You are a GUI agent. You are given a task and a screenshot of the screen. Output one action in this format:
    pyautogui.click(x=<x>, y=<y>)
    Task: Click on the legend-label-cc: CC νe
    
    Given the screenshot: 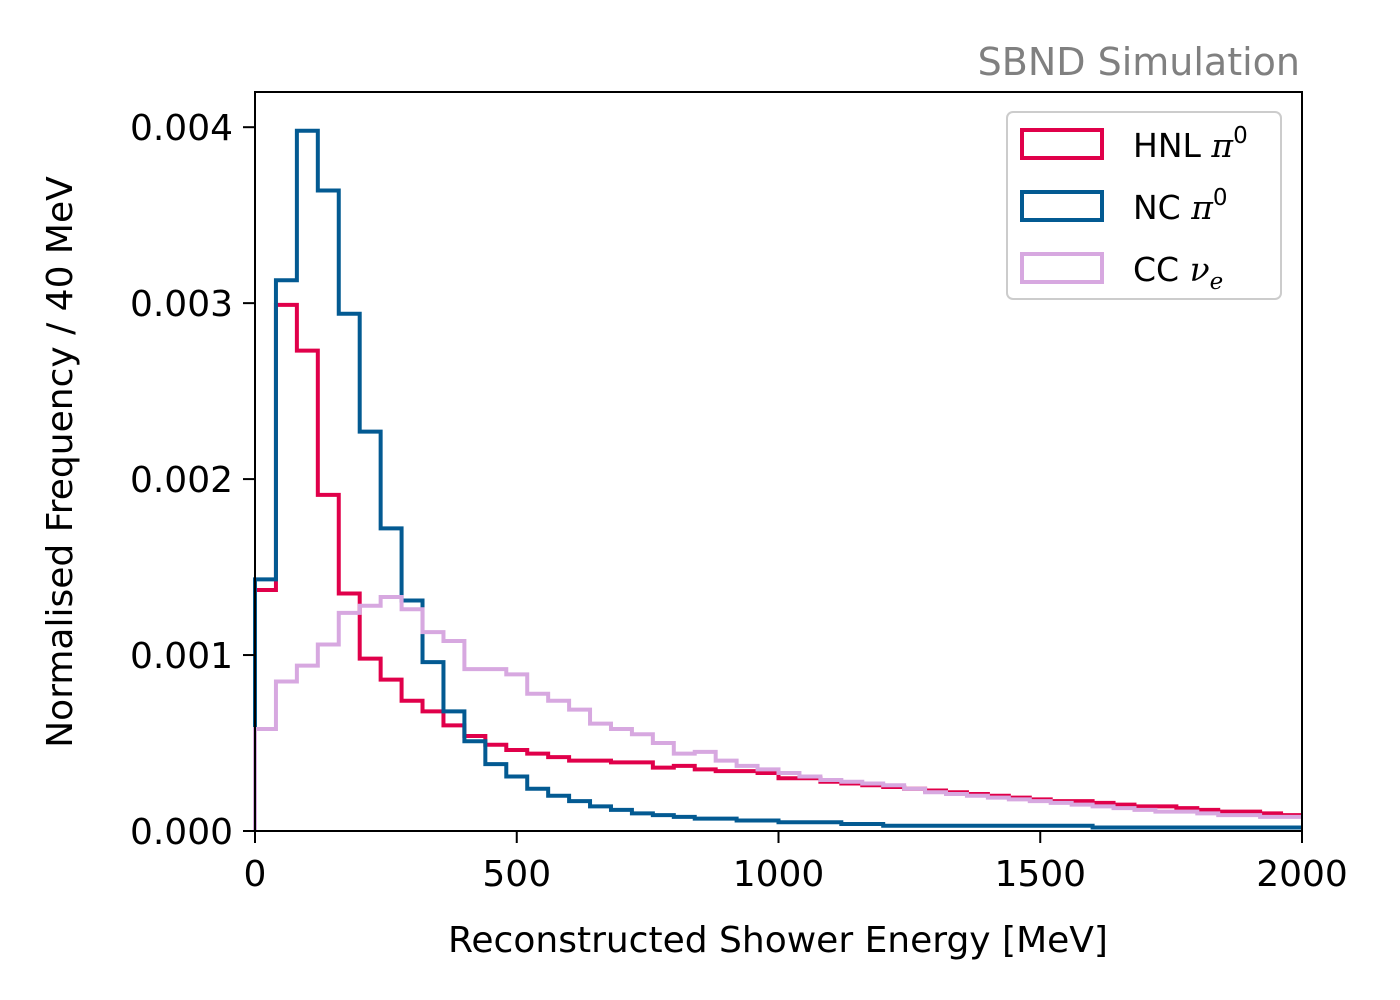 What is the action you would take?
    pyautogui.click(x=1178, y=272)
    